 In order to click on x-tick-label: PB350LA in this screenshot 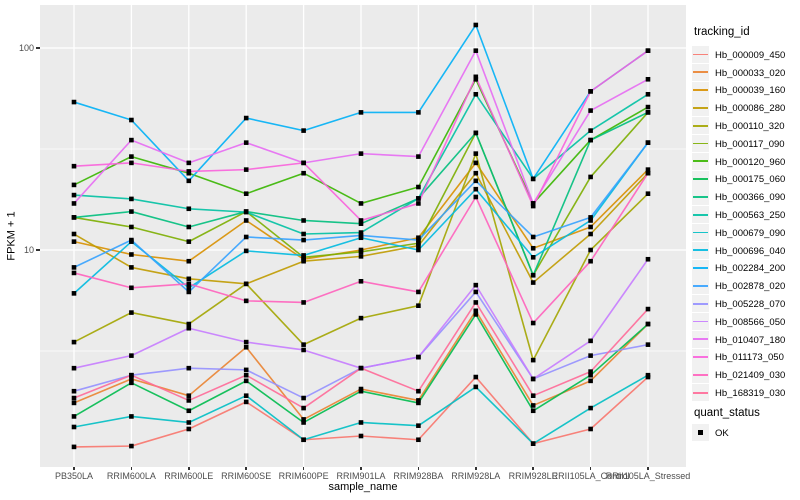, I will do `click(74, 476)`.